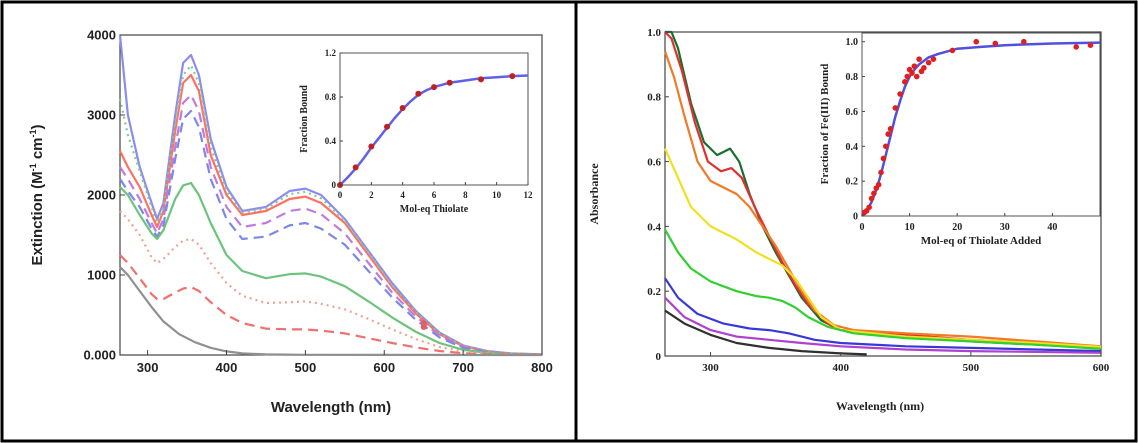  What do you see at coordinates (981, 241) in the screenshot?
I see `right-inset-x-axis-label: Mol-eq of Thiolate Added` at bounding box center [981, 241].